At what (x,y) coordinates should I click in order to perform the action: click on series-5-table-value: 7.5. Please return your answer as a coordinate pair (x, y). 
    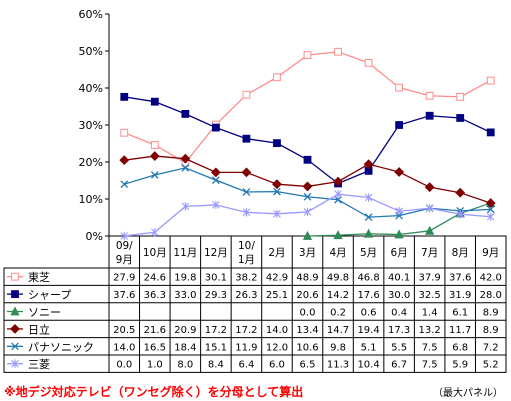
    Looking at the image, I should click on (430, 365).